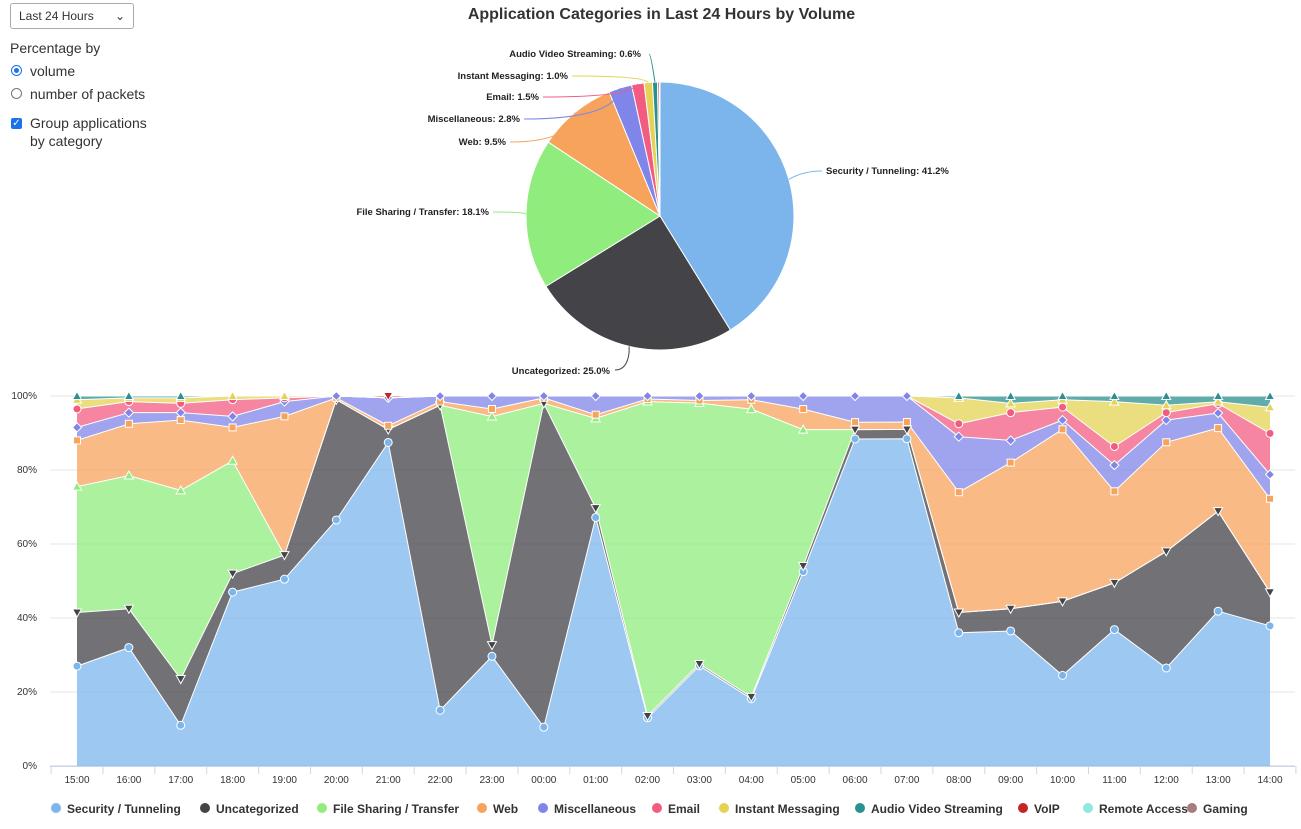  What do you see at coordinates (638, 283) in the screenshot?
I see `pie-slice-uncategorized` at bounding box center [638, 283].